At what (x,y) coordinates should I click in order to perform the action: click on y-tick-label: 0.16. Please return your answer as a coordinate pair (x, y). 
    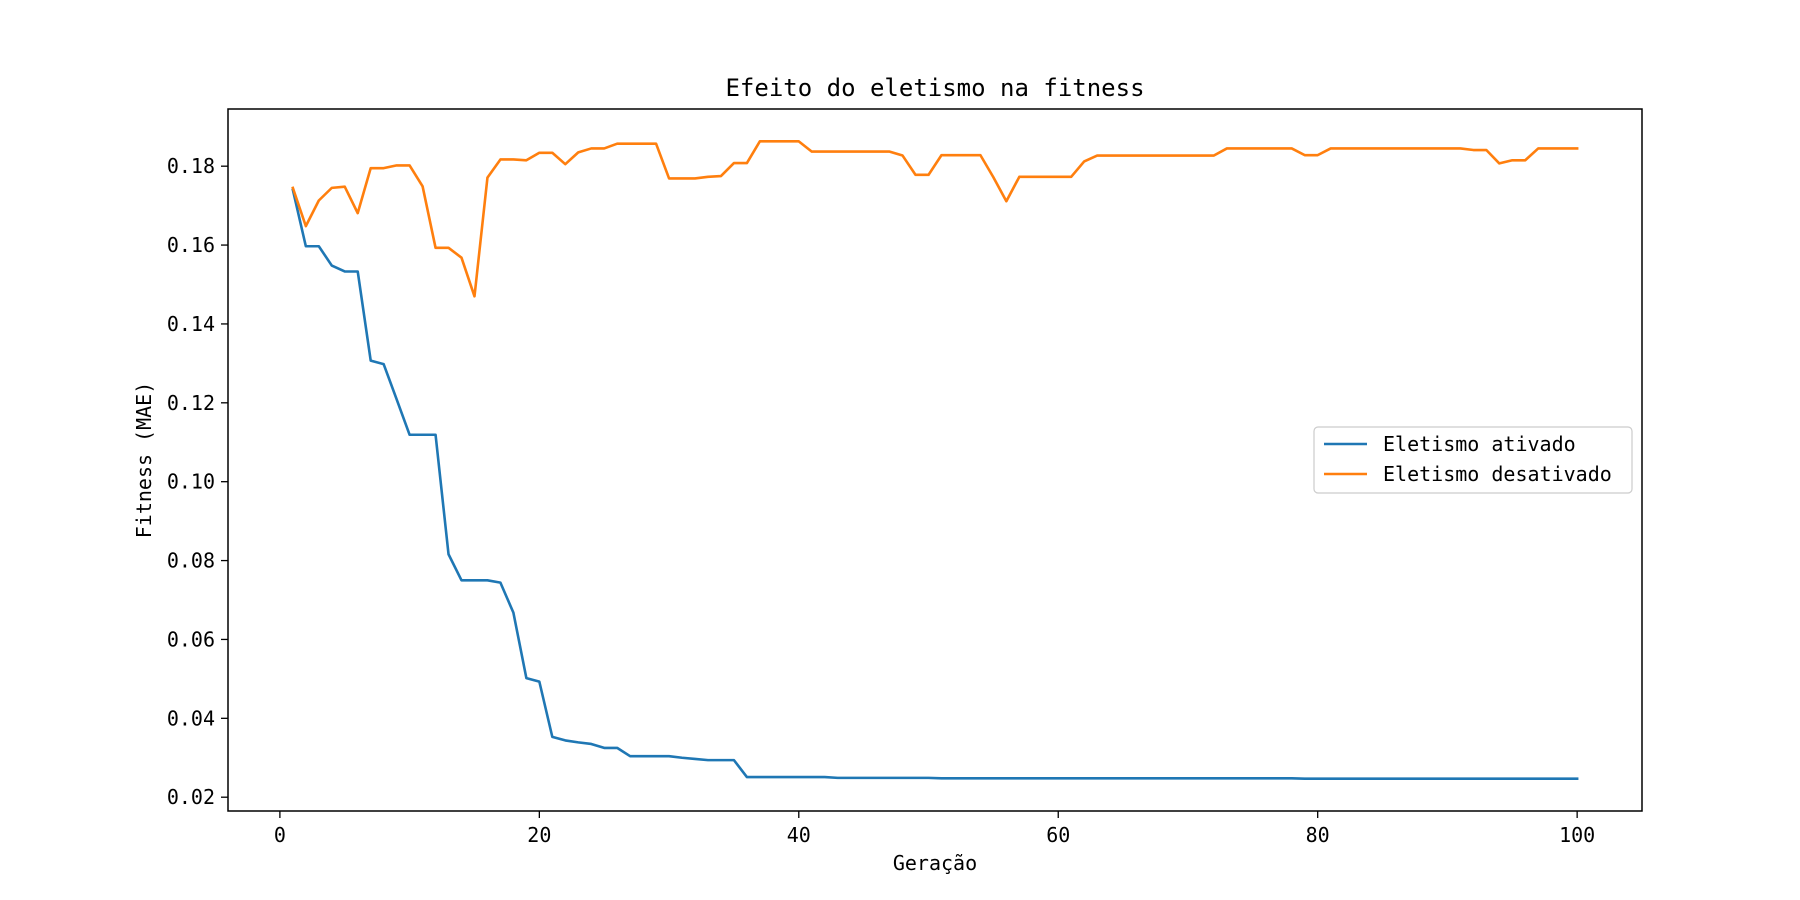
    Looking at the image, I should click on (191, 245).